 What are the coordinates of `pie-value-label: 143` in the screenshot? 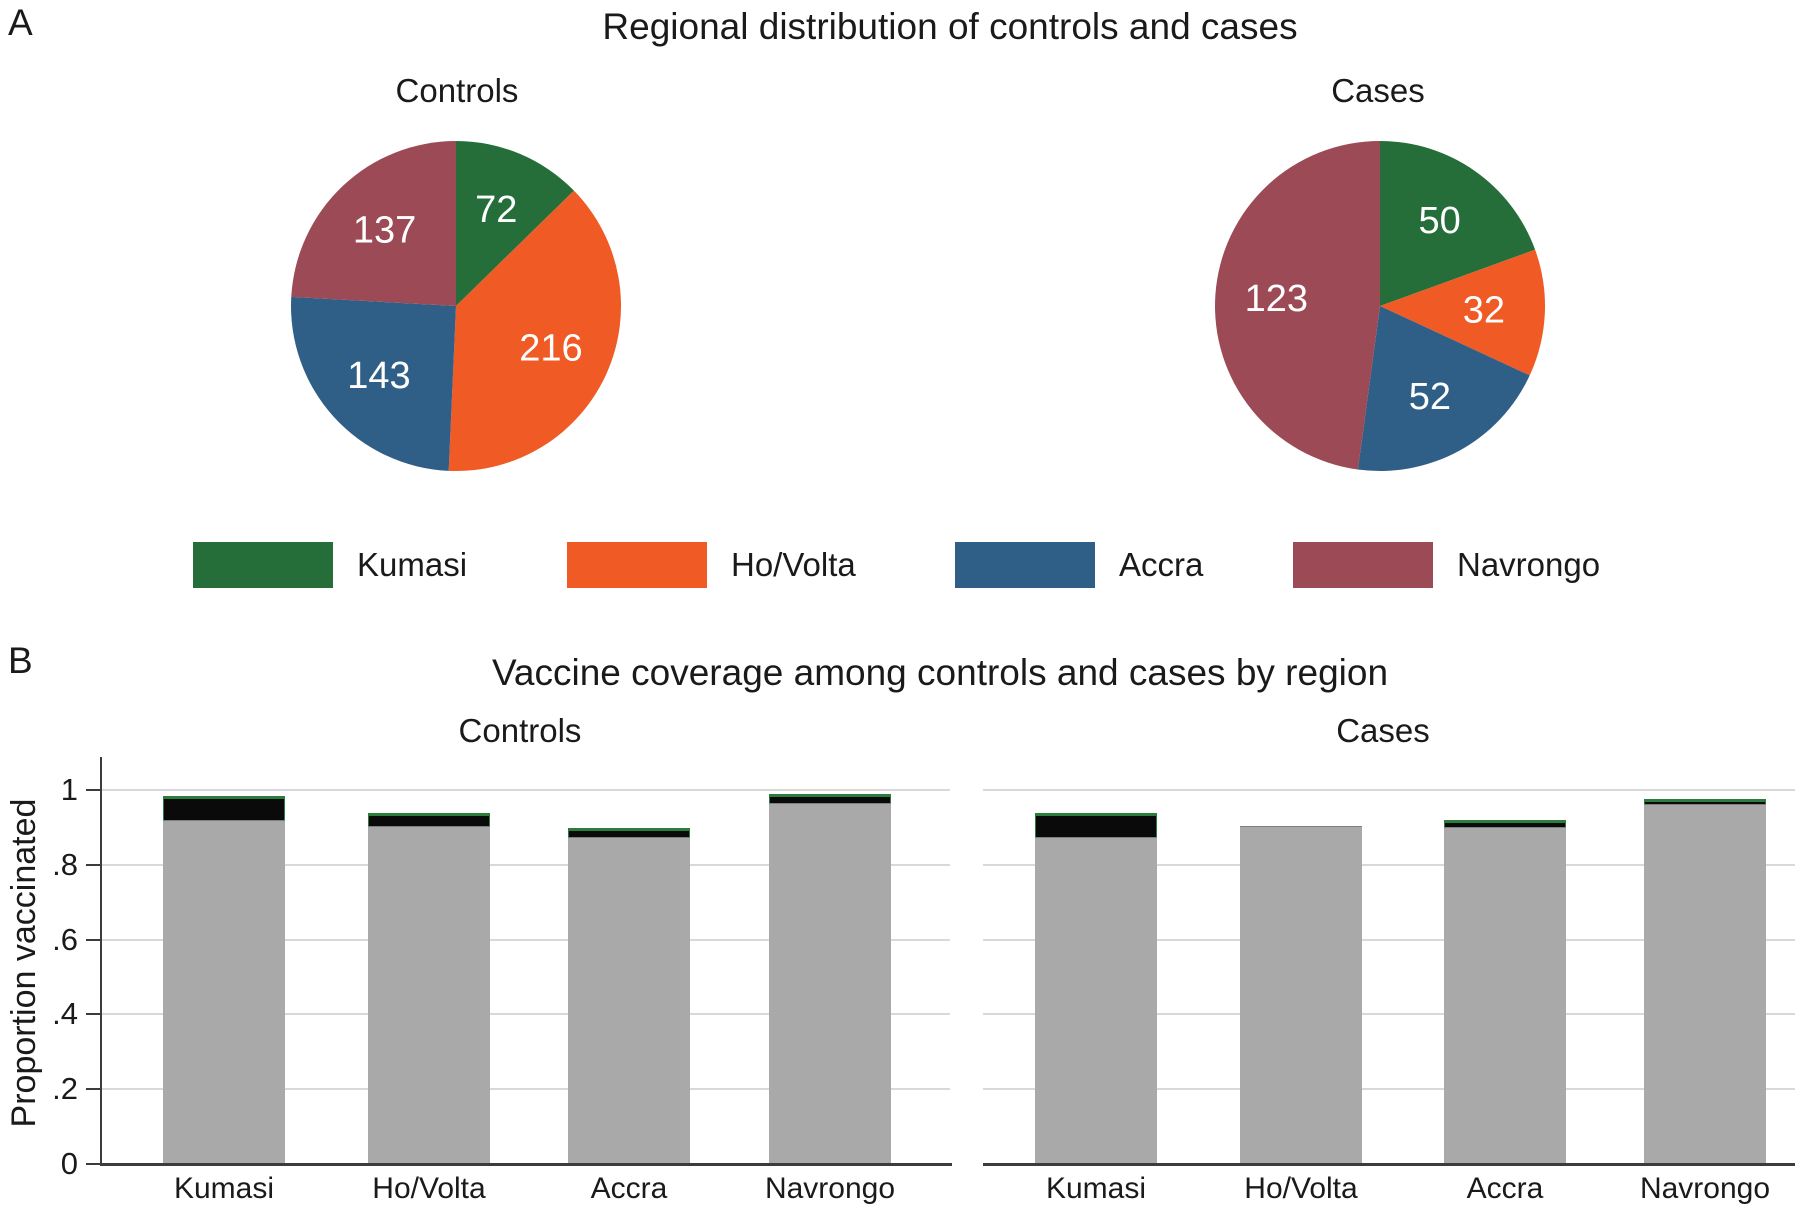 It's located at (378, 376).